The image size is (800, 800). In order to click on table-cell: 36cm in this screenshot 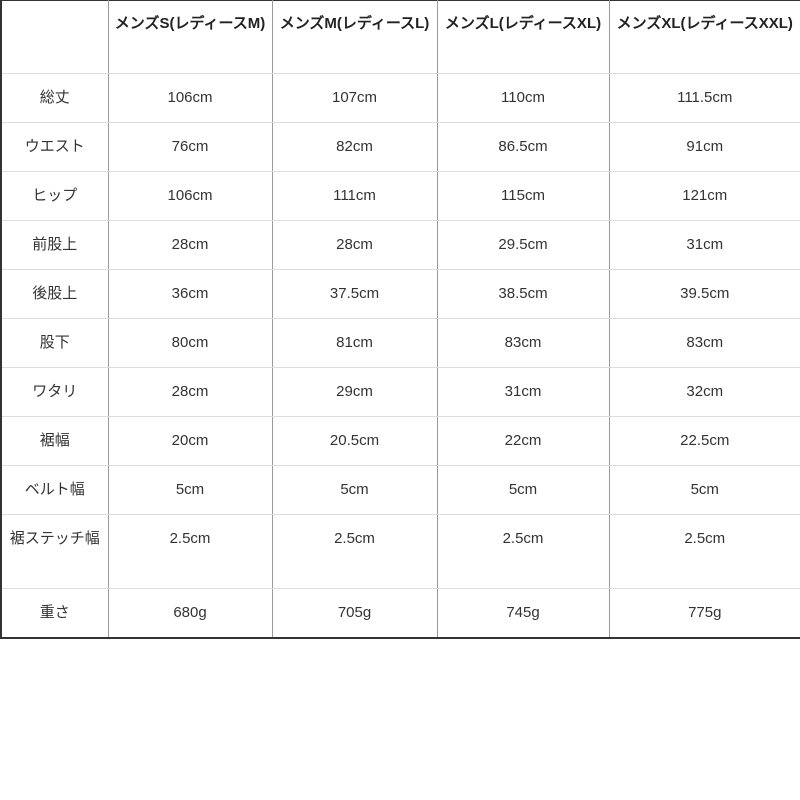, I will do `click(190, 294)`.